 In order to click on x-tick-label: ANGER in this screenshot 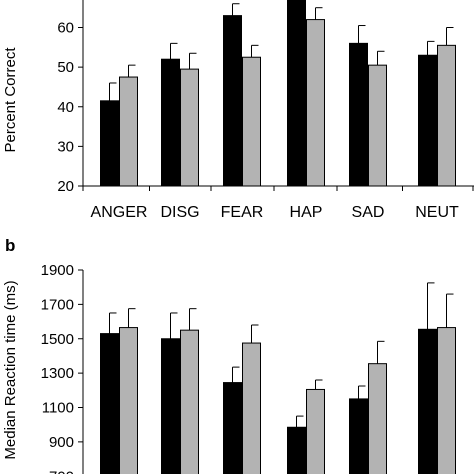, I will do `click(119, 212)`.